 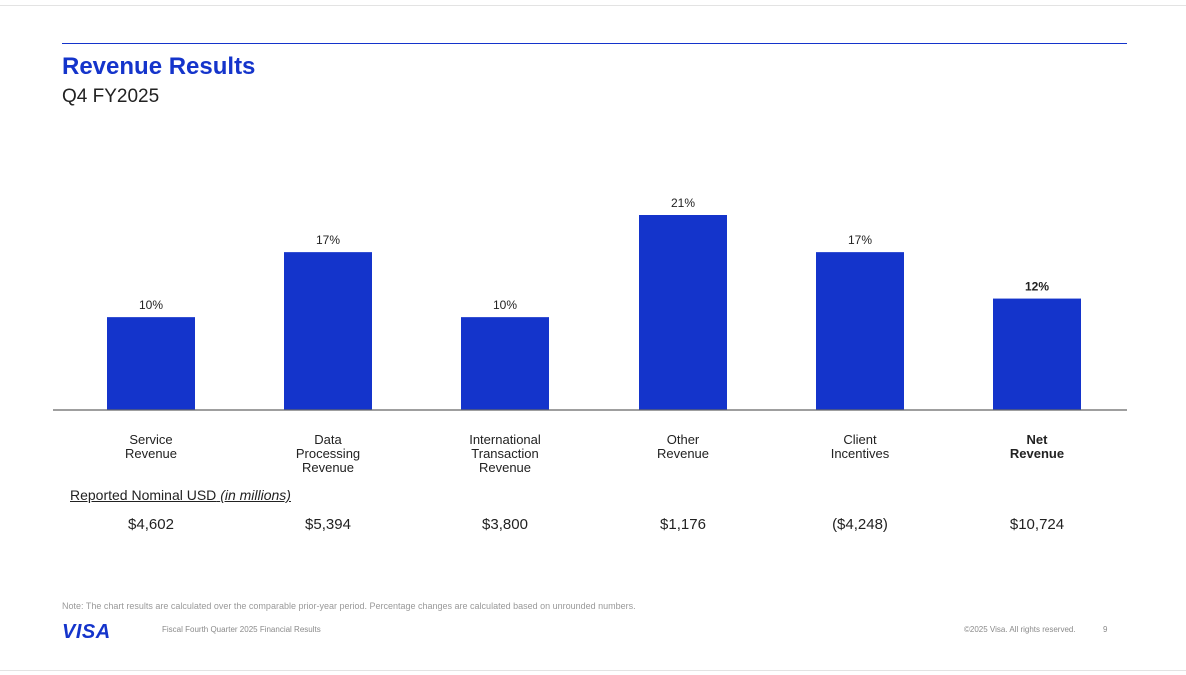 I want to click on reported-value-4: ($4,248), so click(x=860, y=524).